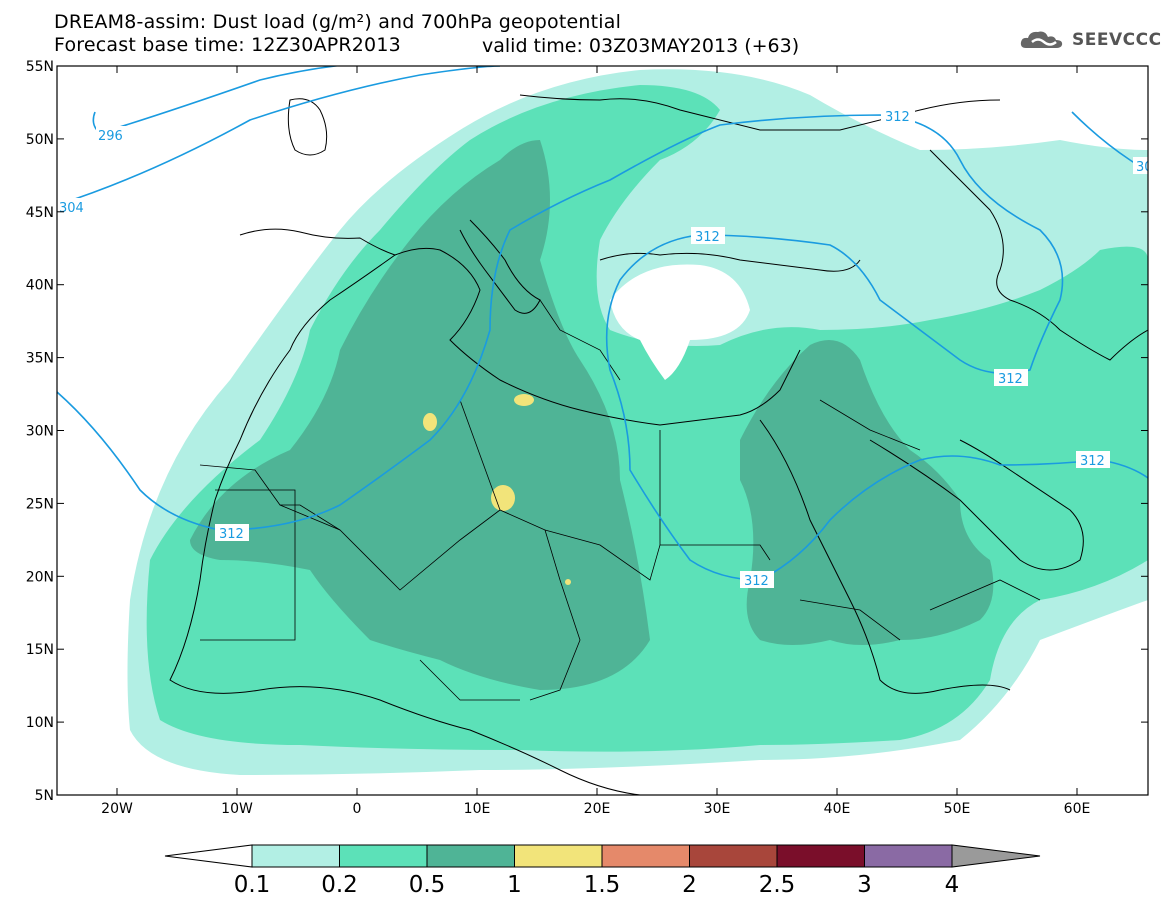 The height and width of the screenshot is (907, 1165). I want to click on lon-label: 0, so click(357, 809).